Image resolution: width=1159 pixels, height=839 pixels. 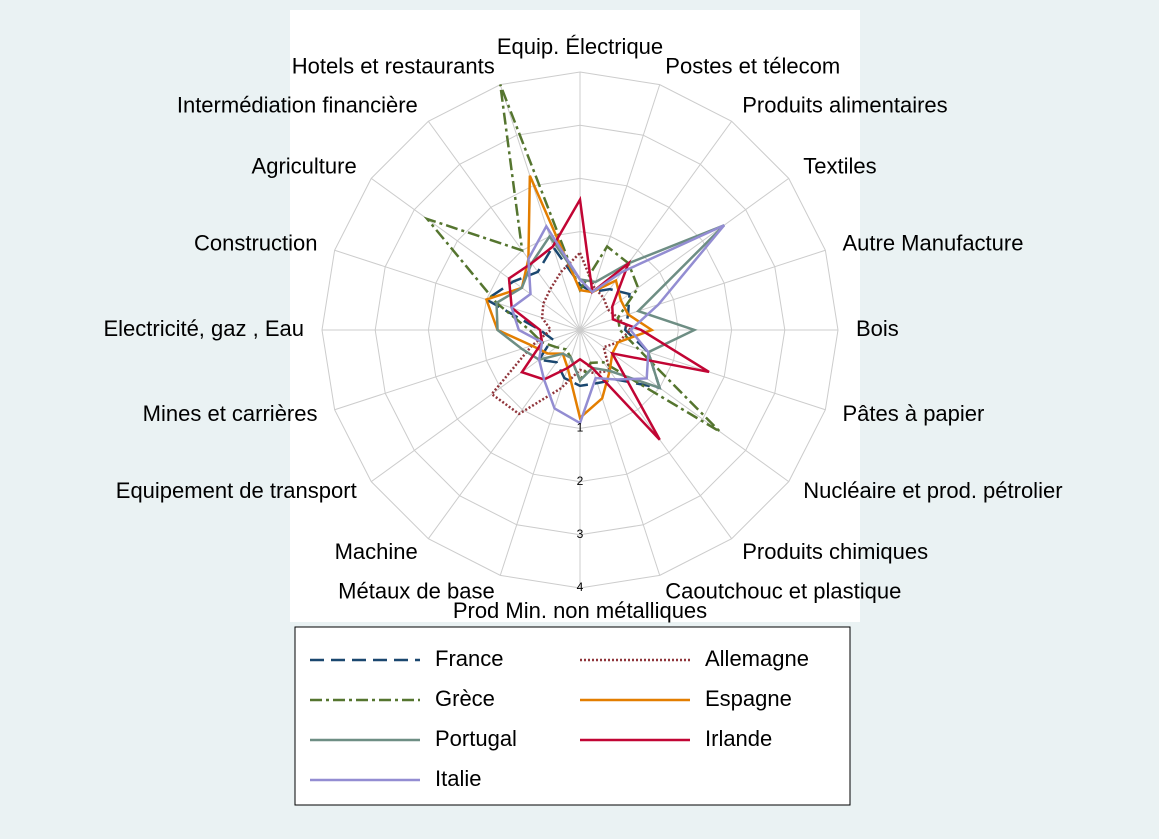 I want to click on axis-label: Prod Min. non métalliques, so click(x=580, y=610).